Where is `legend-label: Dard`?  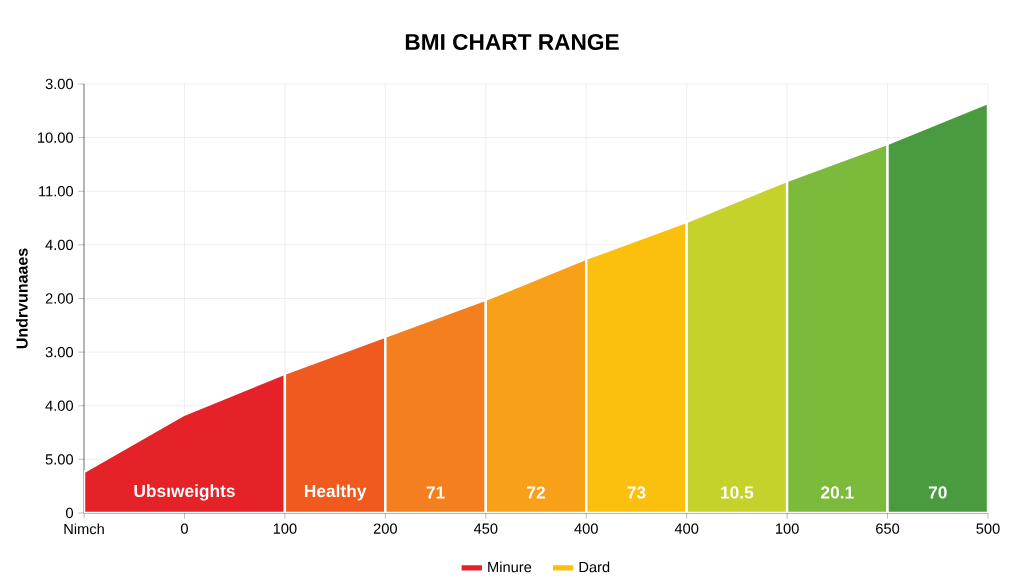
legend-label: Dard is located at coordinates (594, 567).